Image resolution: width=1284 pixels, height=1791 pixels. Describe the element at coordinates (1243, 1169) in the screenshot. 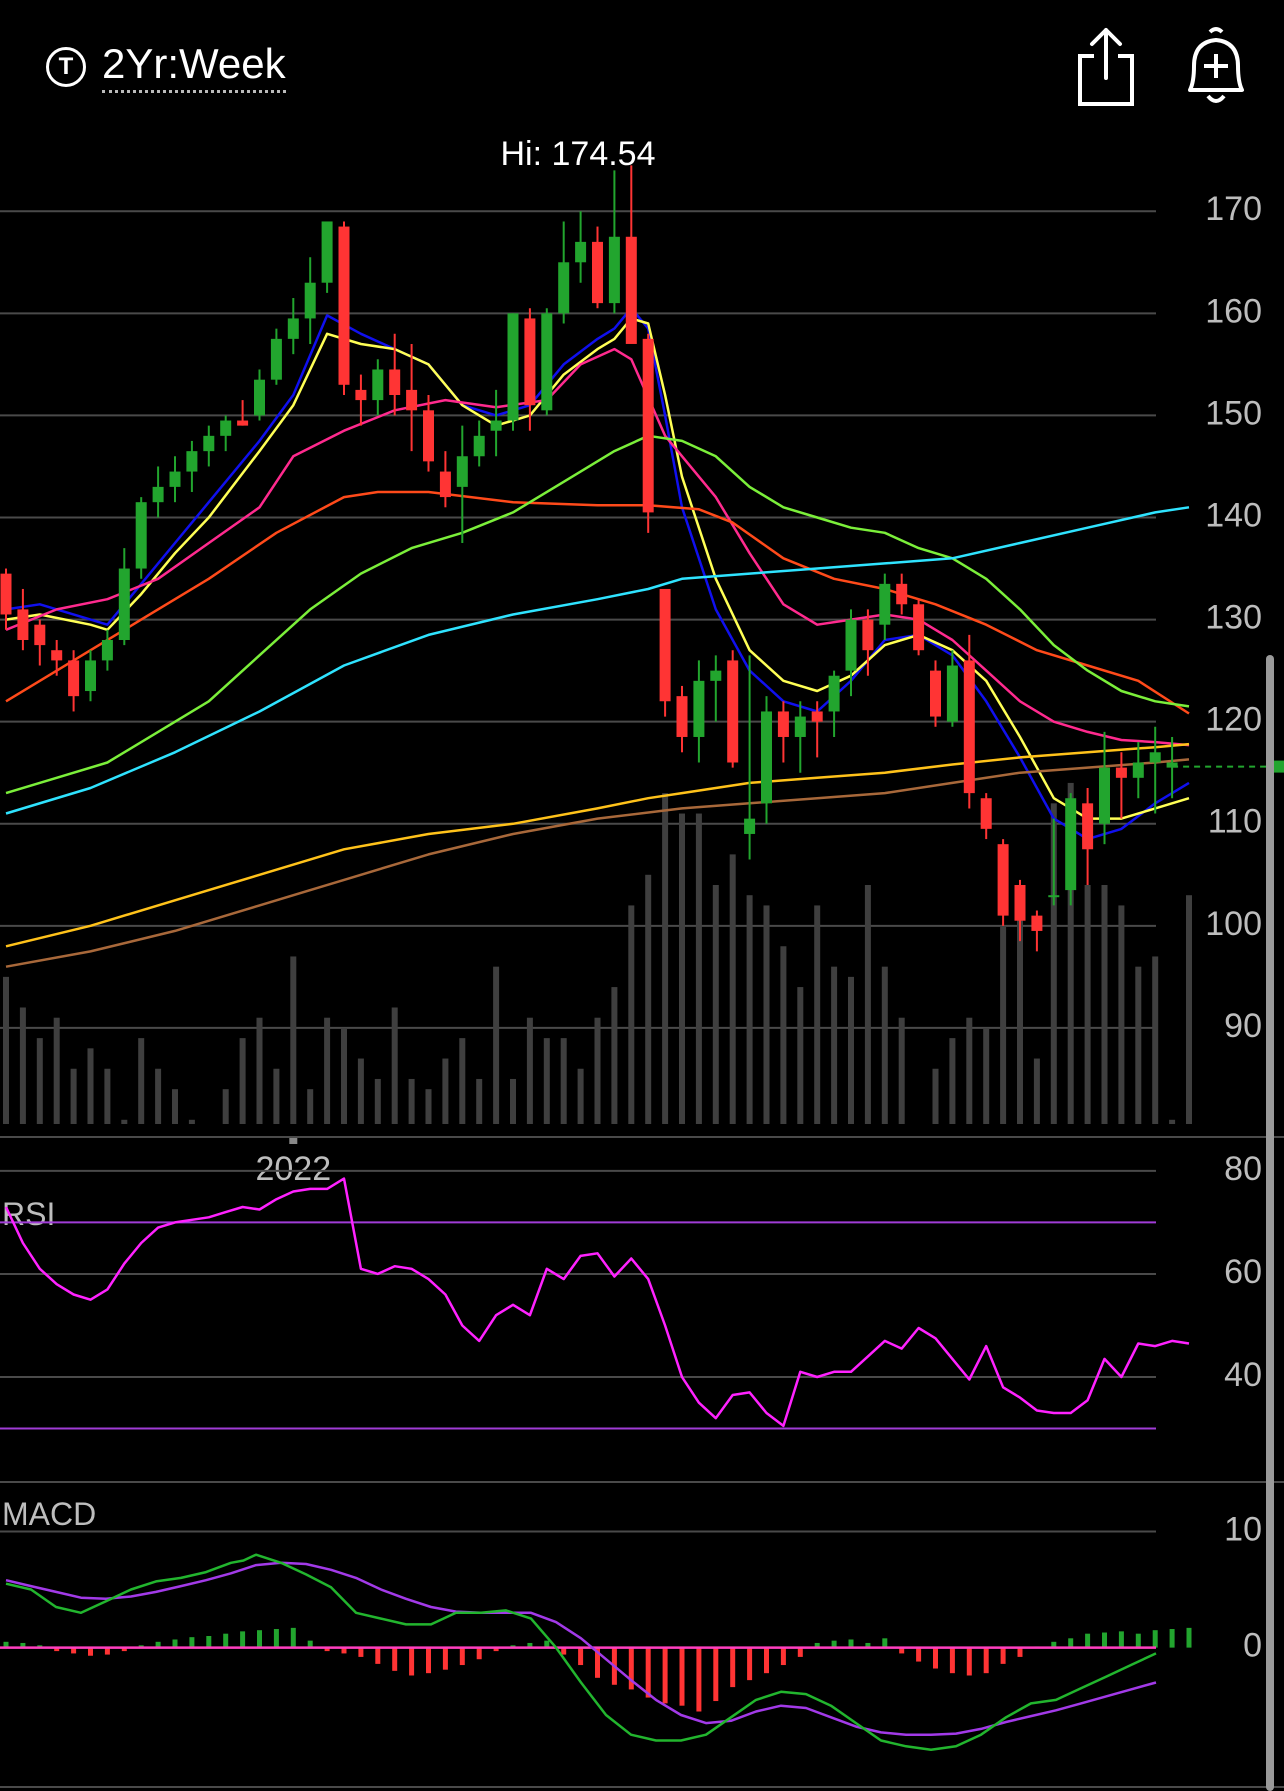

I see `rsi-tick-label: 80` at that location.